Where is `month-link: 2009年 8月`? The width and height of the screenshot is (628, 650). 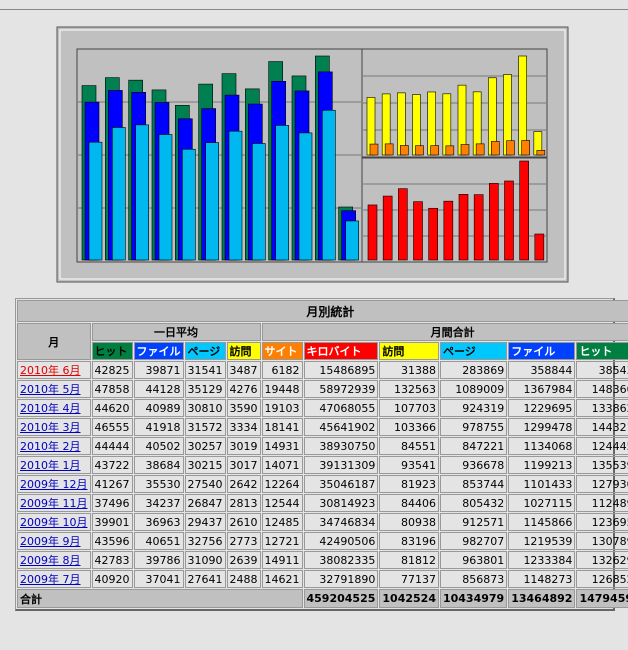
month-link: 2009年 8月 is located at coordinates (50, 560).